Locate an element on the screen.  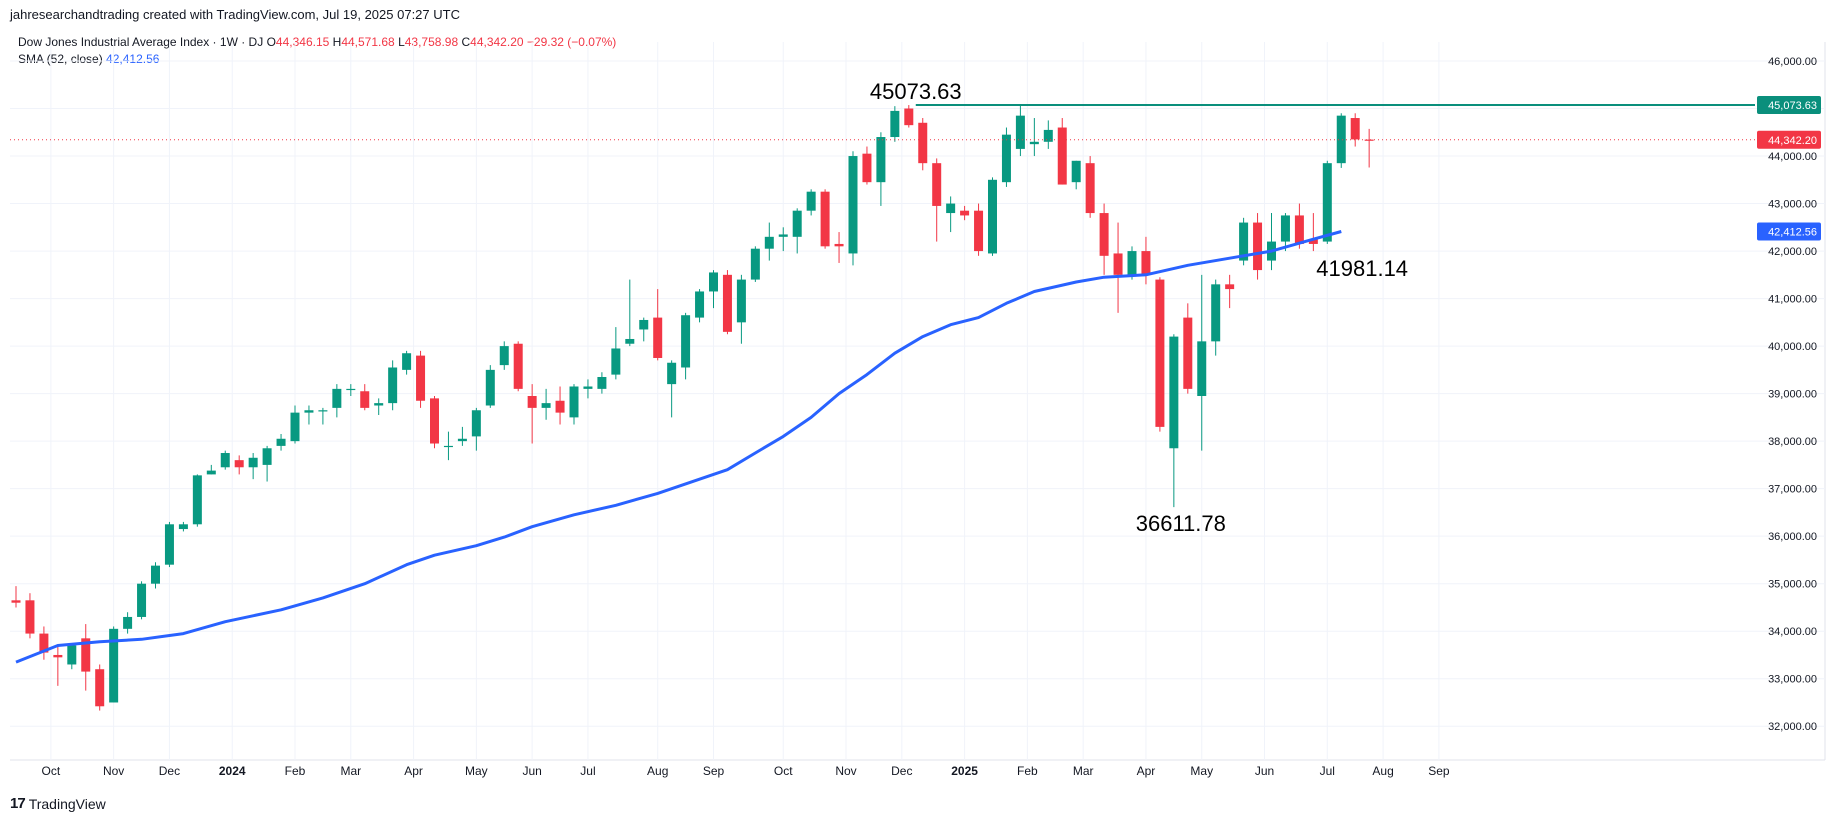
sma-label: SMA (52, close) is located at coordinates (60, 59).